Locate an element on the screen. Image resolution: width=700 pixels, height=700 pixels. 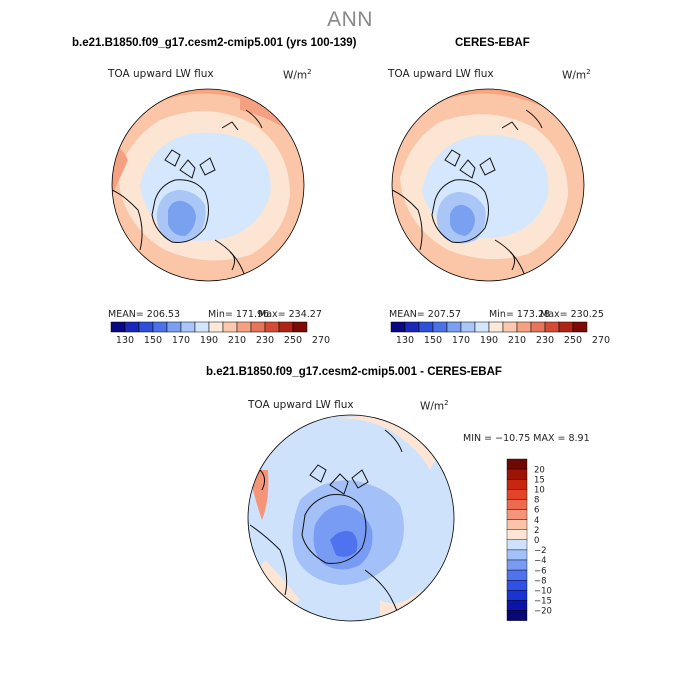
obs-colorbar-tick-label: 210 is located at coordinates (517, 340).